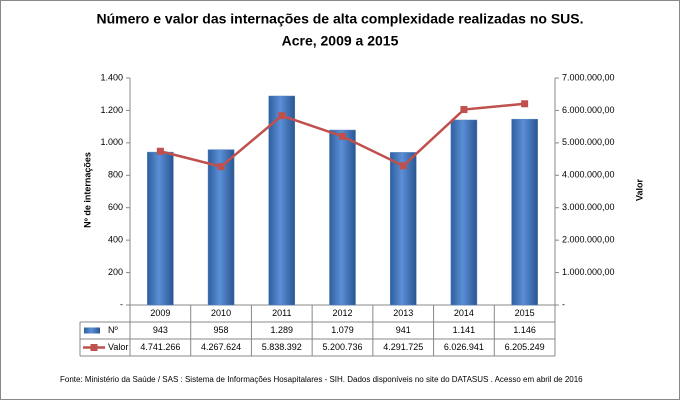 Image resolution: width=680 pixels, height=400 pixels. What do you see at coordinates (118, 347) in the screenshot?
I see `legend-label: Valor` at bounding box center [118, 347].